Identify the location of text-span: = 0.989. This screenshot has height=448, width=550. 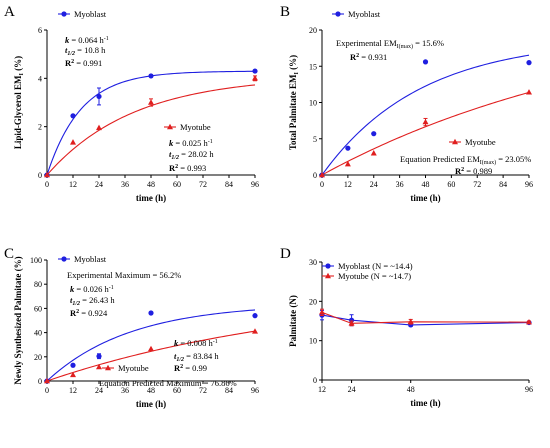
(479, 171).